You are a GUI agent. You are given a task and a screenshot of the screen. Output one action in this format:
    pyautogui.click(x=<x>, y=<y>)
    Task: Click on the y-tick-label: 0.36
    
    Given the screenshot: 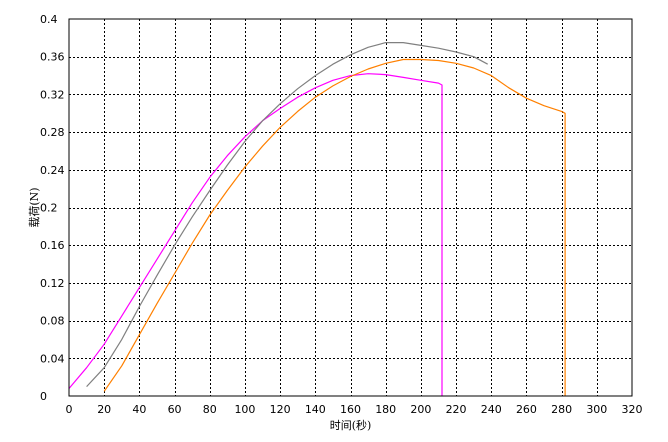 What is the action you would take?
    pyautogui.click(x=52, y=57)
    